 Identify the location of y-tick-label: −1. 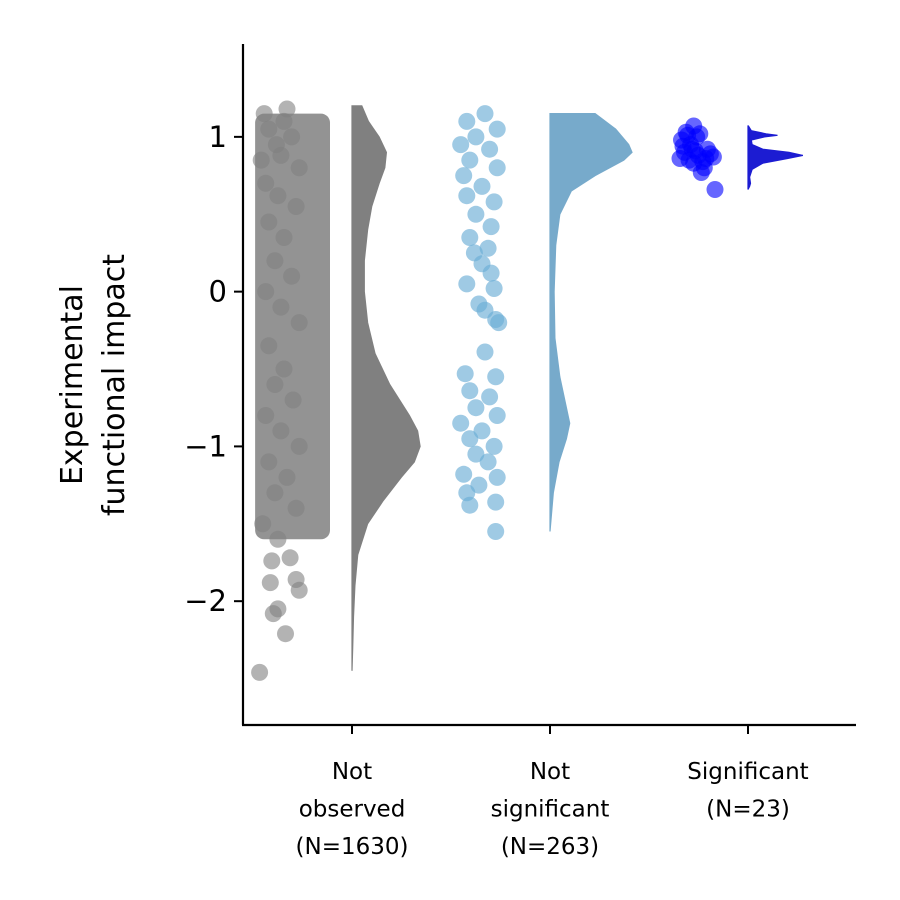
(205, 446).